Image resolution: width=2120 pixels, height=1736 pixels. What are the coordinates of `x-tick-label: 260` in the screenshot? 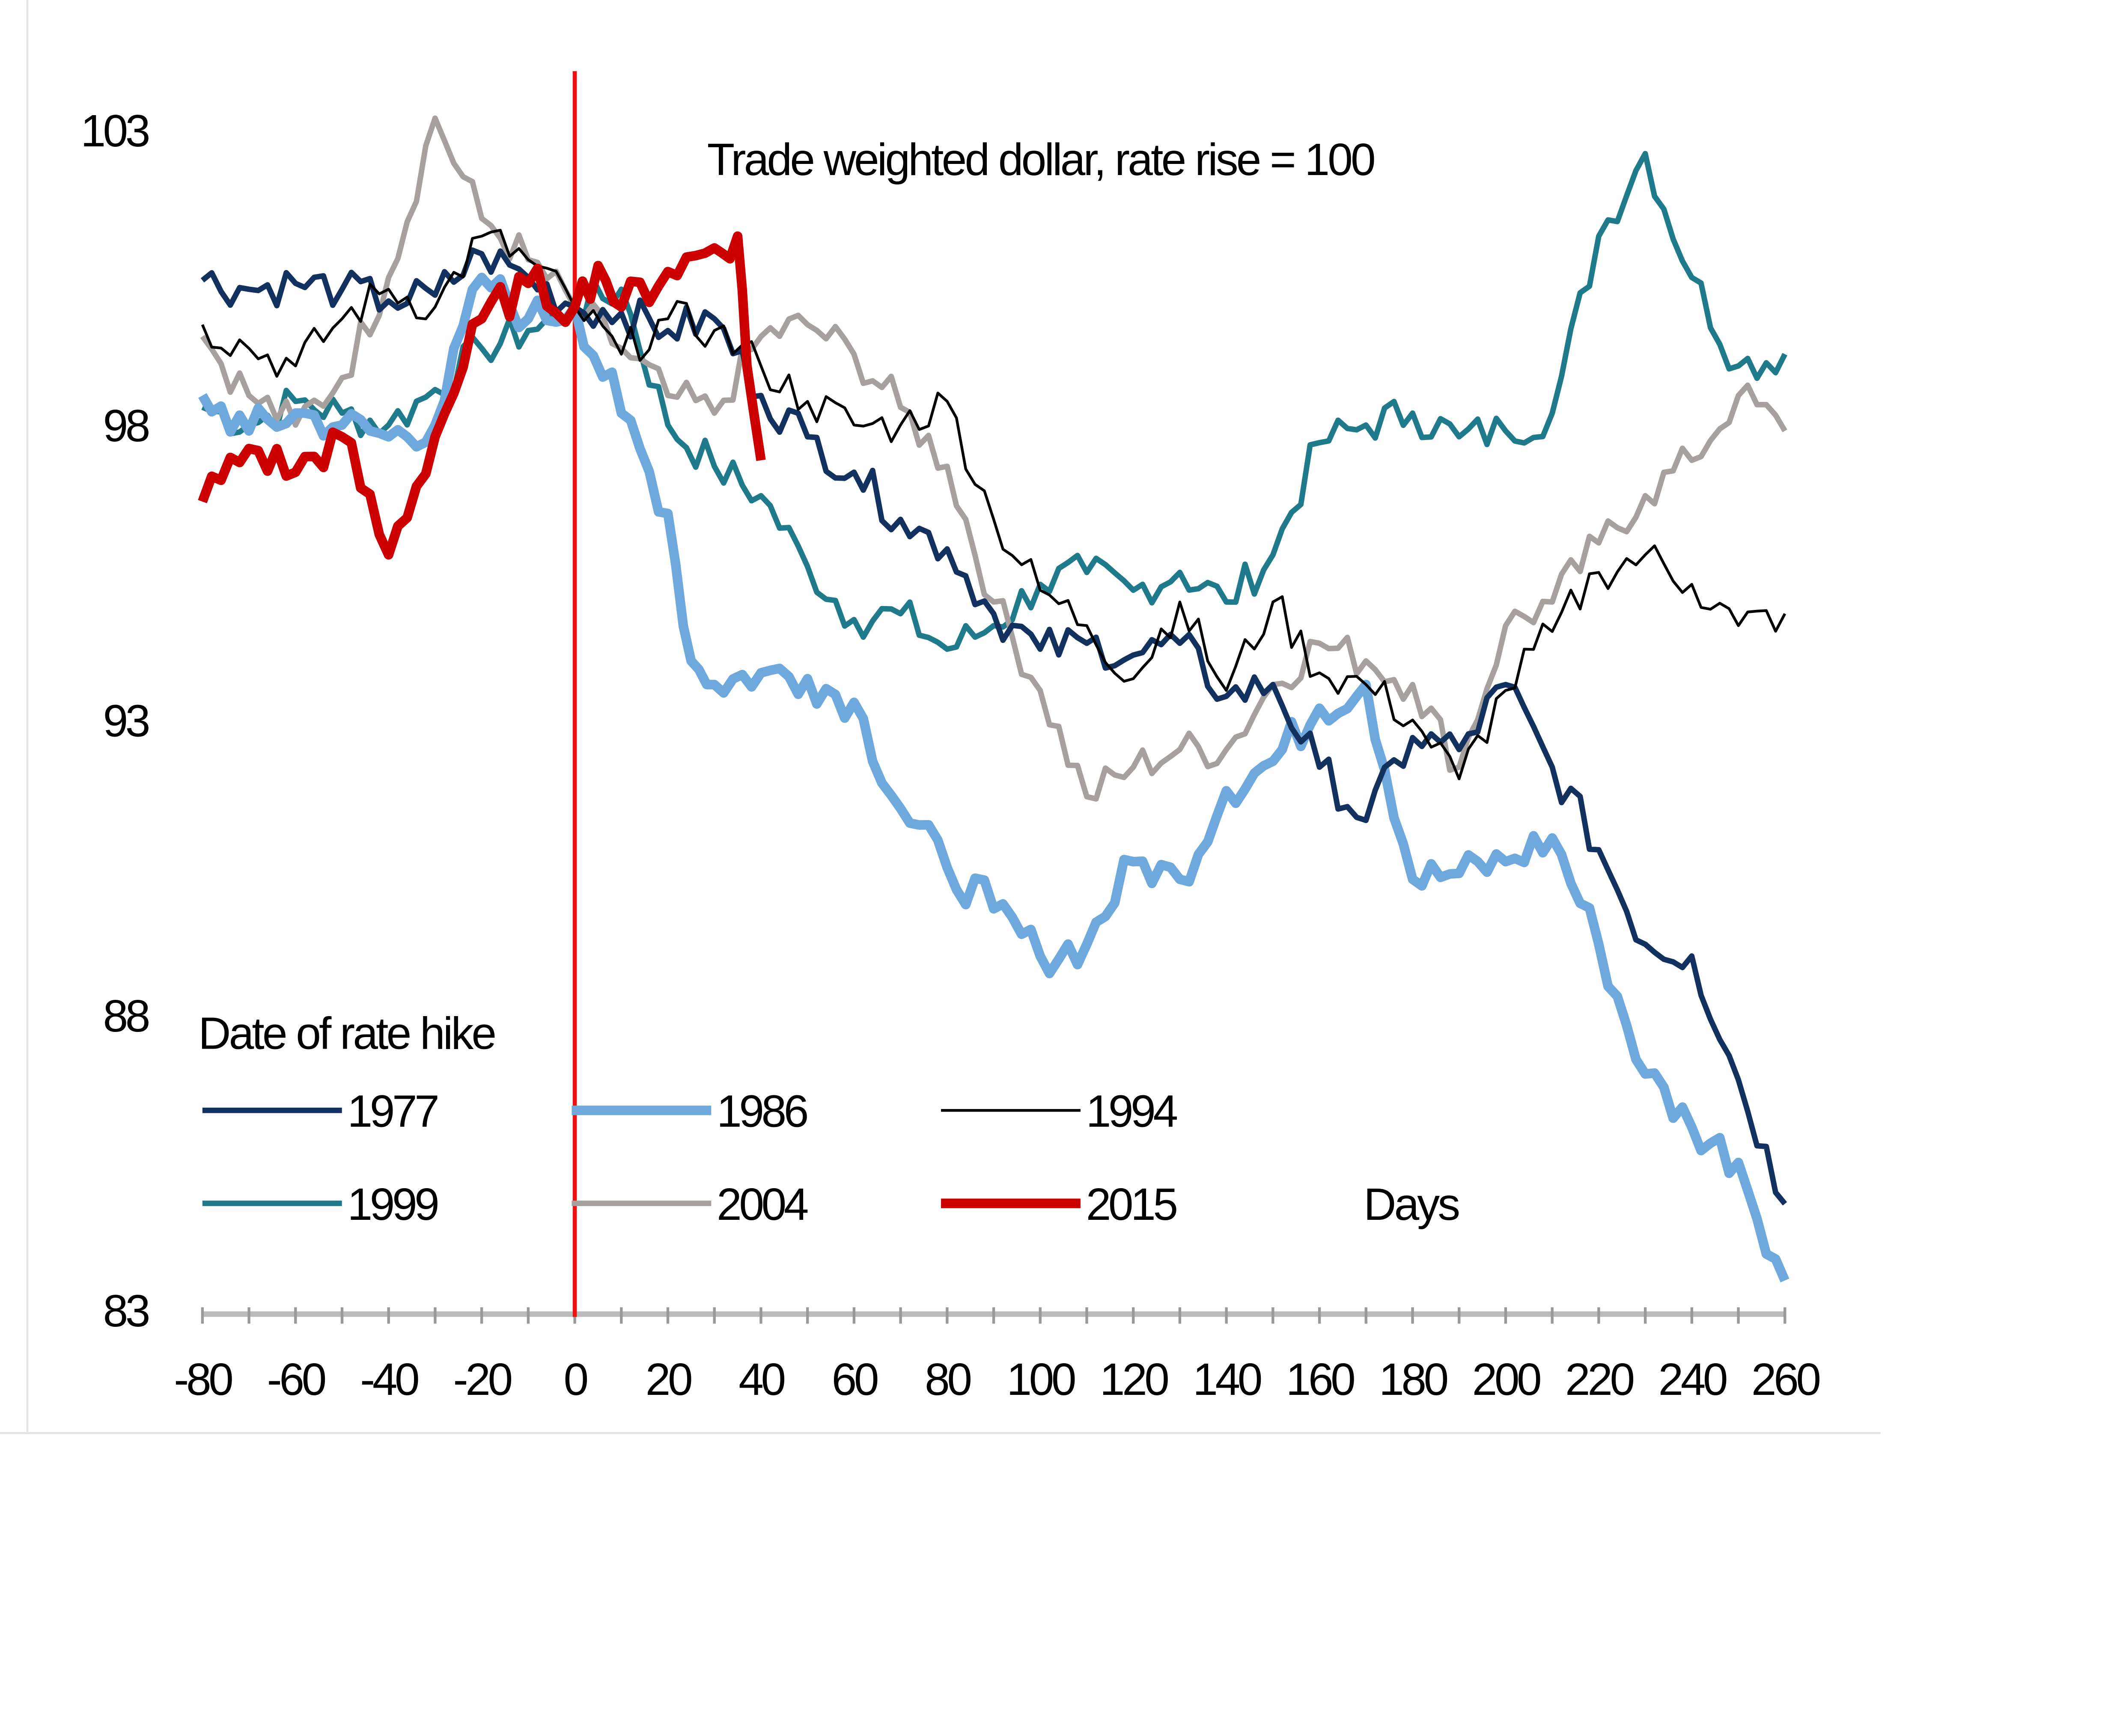 It's located at (1785, 1380).